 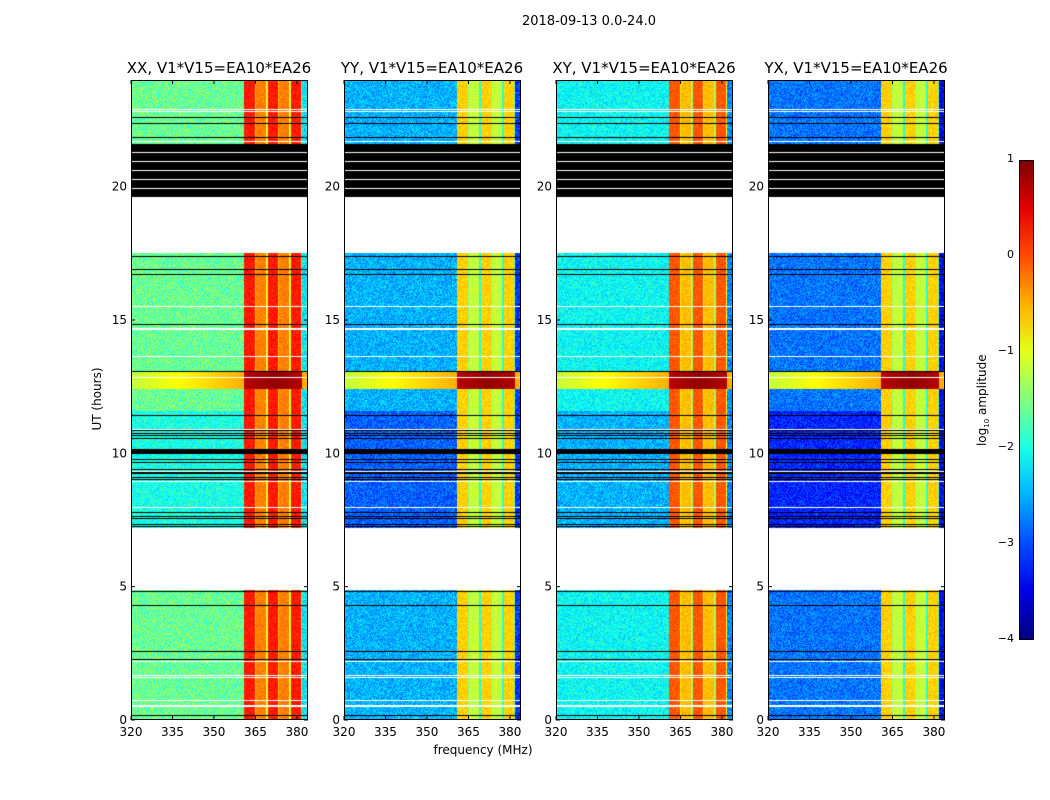 What do you see at coordinates (1010, 254) in the screenshot?
I see `colorbar-tick-label: 0` at bounding box center [1010, 254].